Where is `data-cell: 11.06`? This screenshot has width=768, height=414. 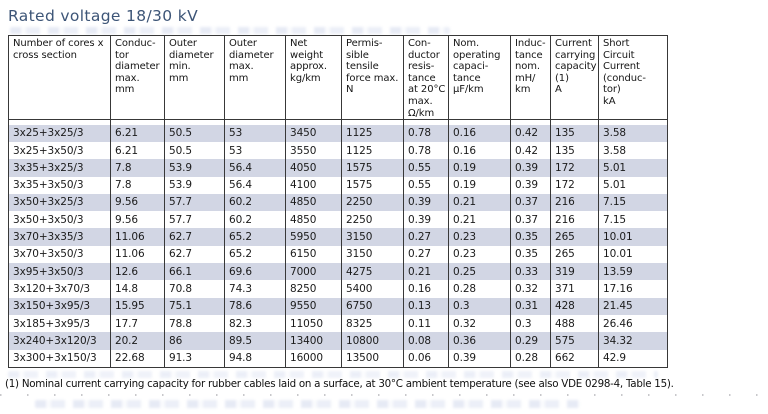
data-cell: 11.06 is located at coordinates (137, 237).